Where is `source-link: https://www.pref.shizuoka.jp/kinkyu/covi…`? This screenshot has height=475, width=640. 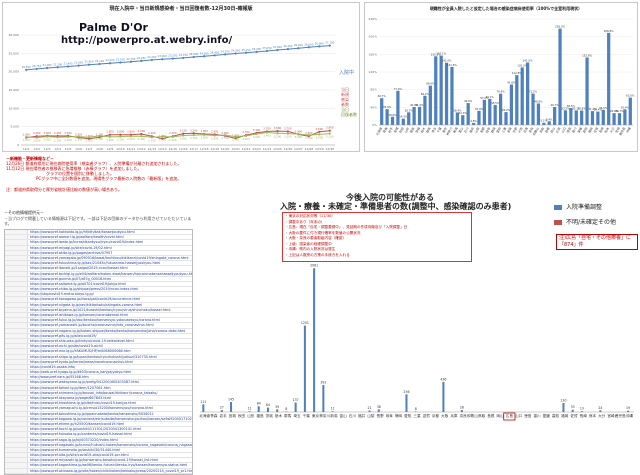 source-link: https://www.pref.shizuoka.jp/kinkyu/covi… is located at coordinates (82, 340).